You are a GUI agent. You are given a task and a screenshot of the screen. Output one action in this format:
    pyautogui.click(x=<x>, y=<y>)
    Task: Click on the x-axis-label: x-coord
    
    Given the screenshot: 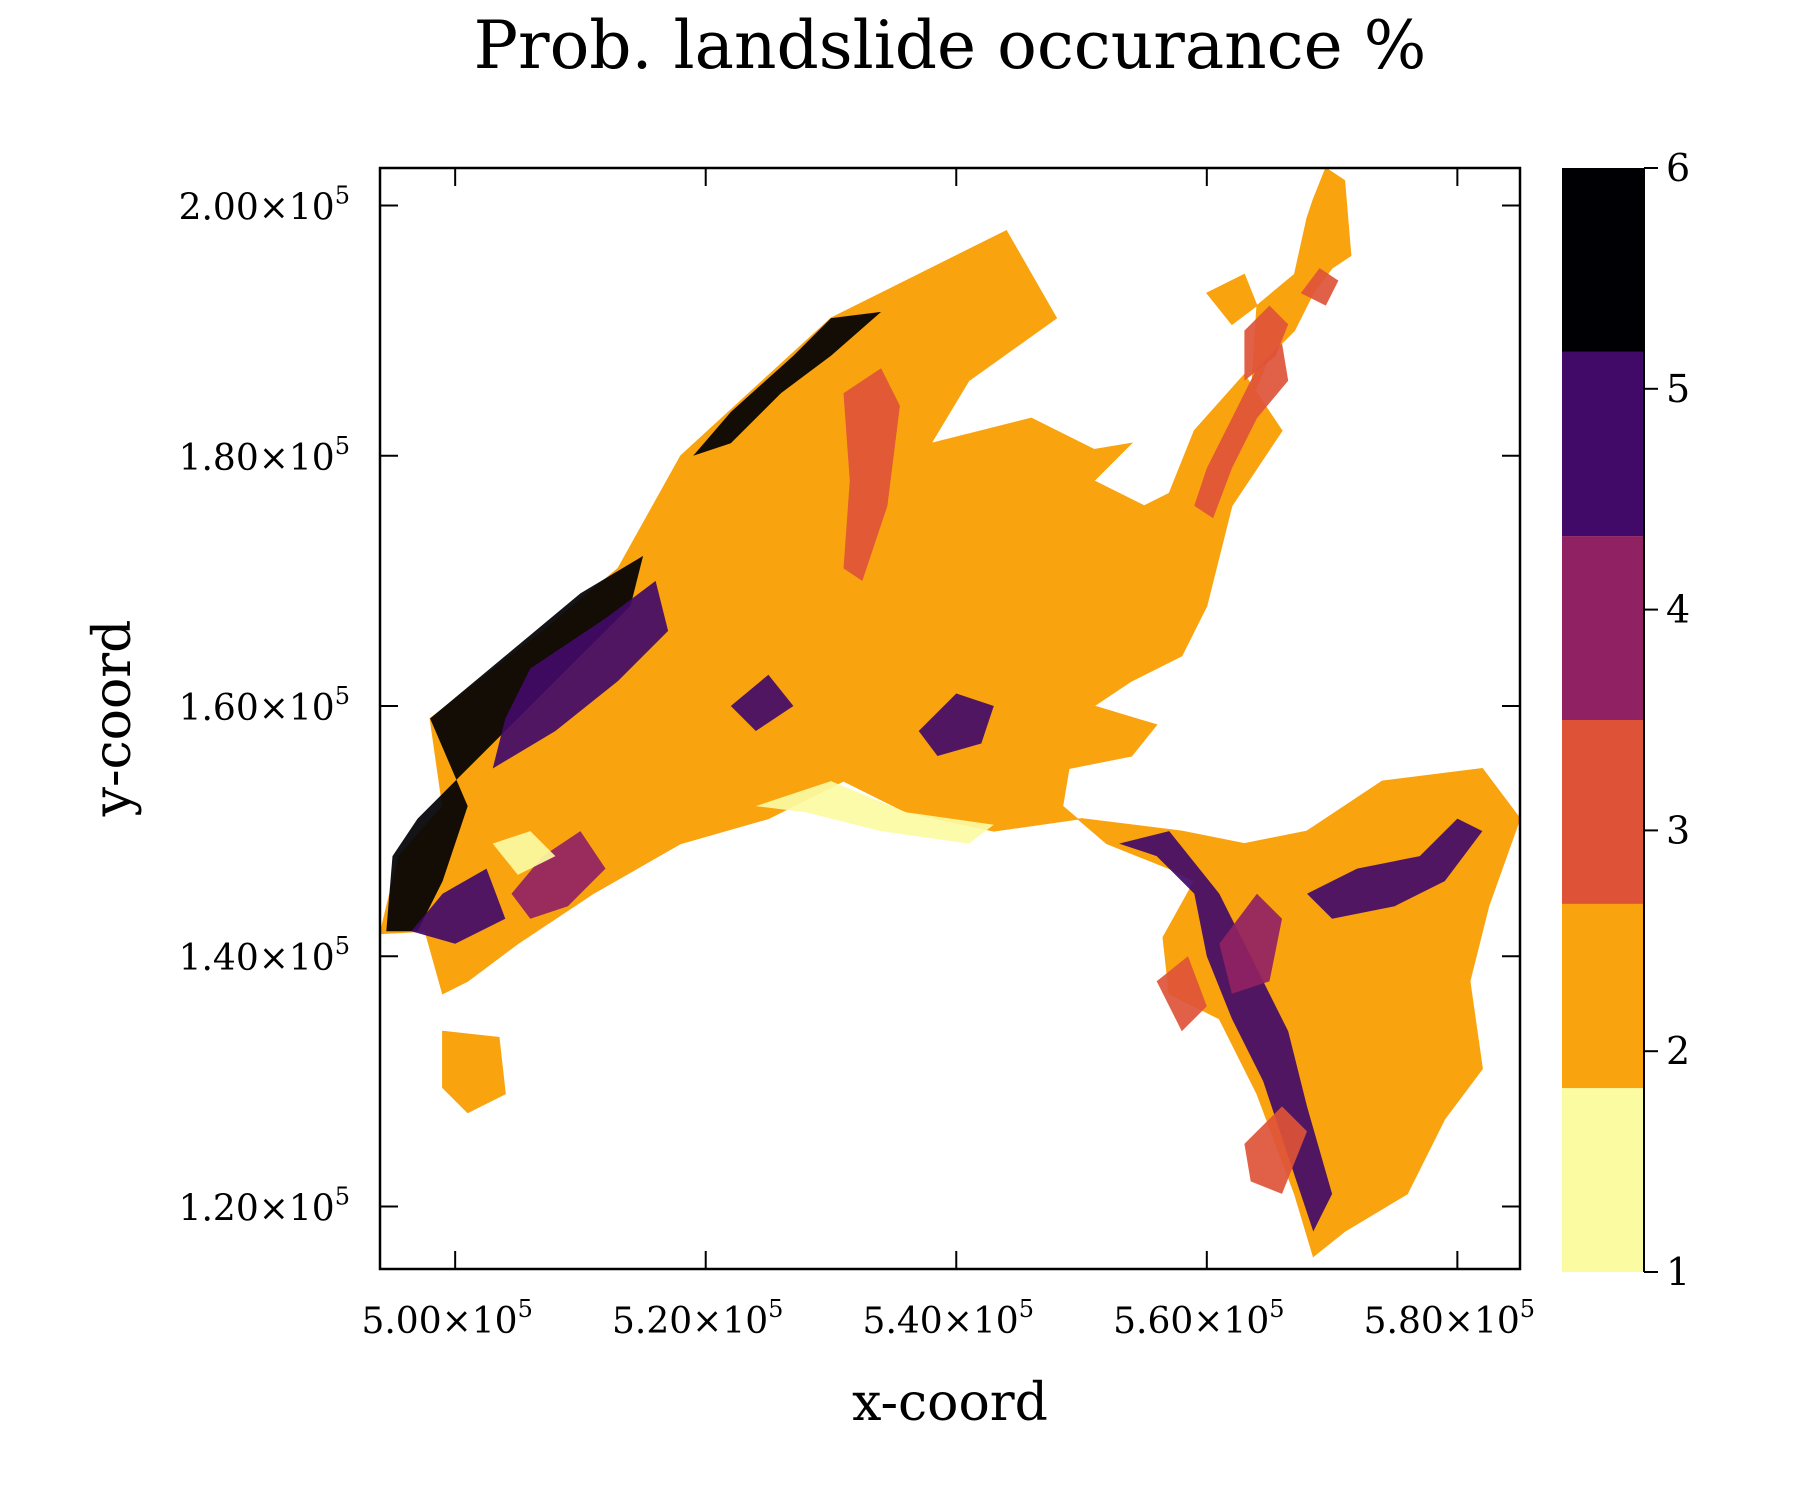 What is the action you would take?
    pyautogui.click(x=950, y=1403)
    